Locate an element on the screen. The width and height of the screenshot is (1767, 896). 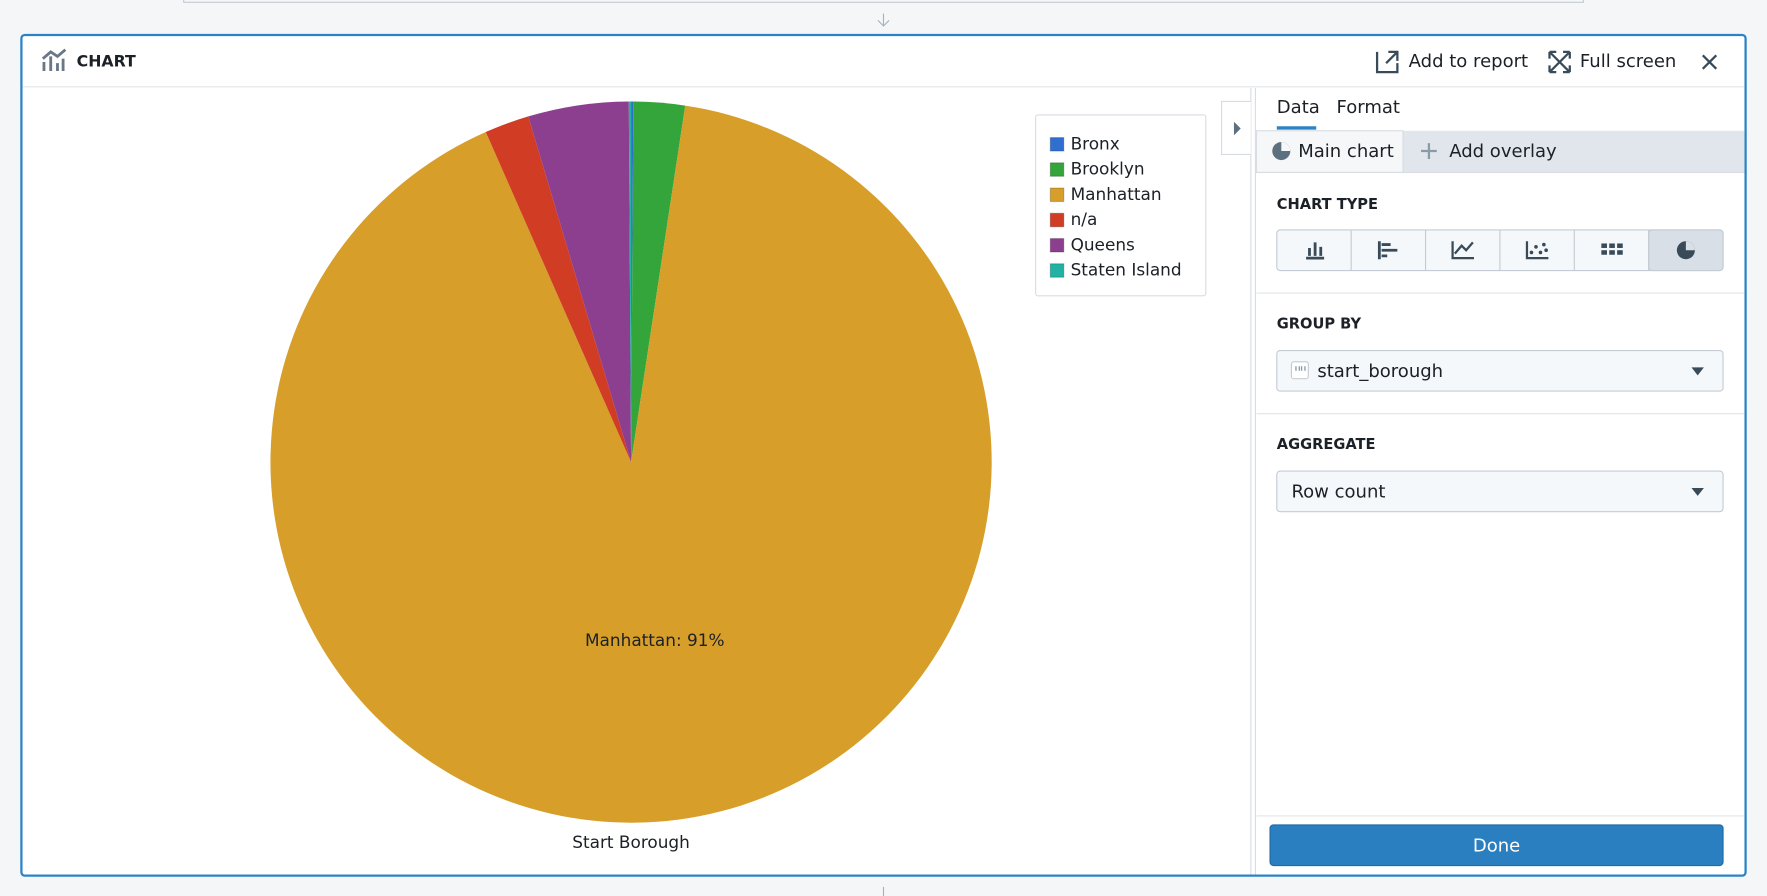
done-label: Done is located at coordinates (1496, 845).